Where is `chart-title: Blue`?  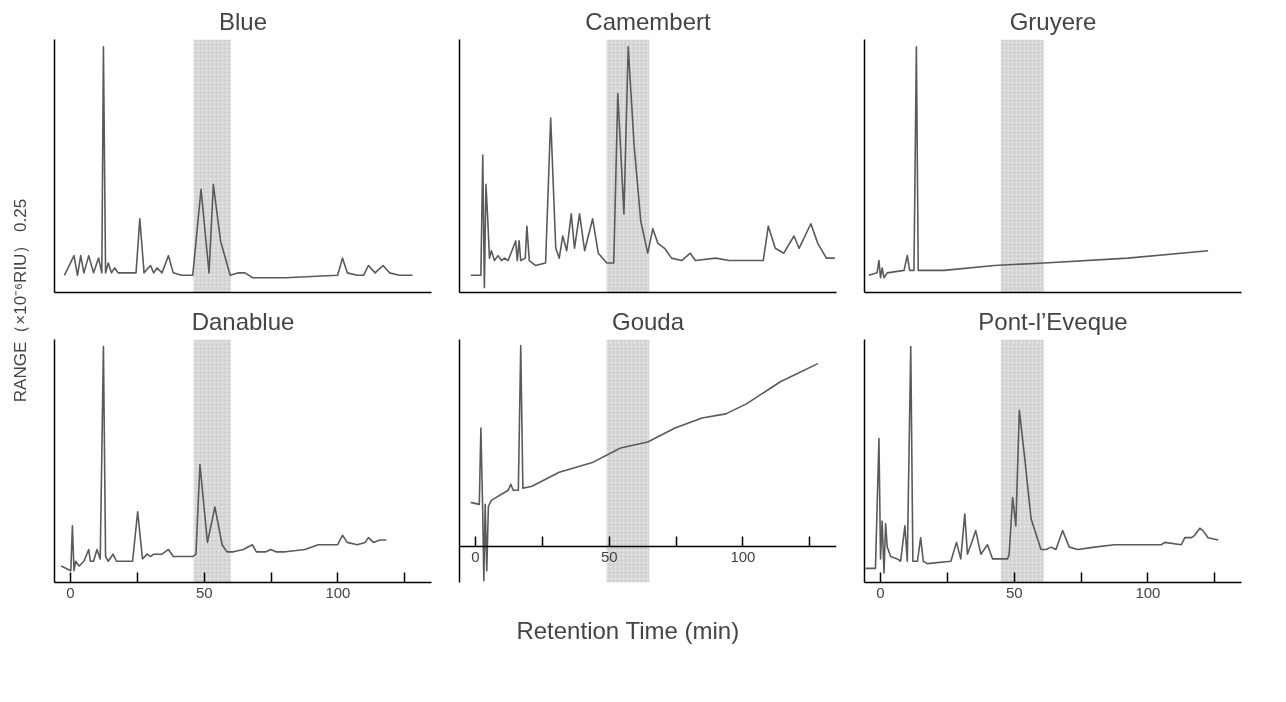
chart-title: Blue is located at coordinates (243, 21).